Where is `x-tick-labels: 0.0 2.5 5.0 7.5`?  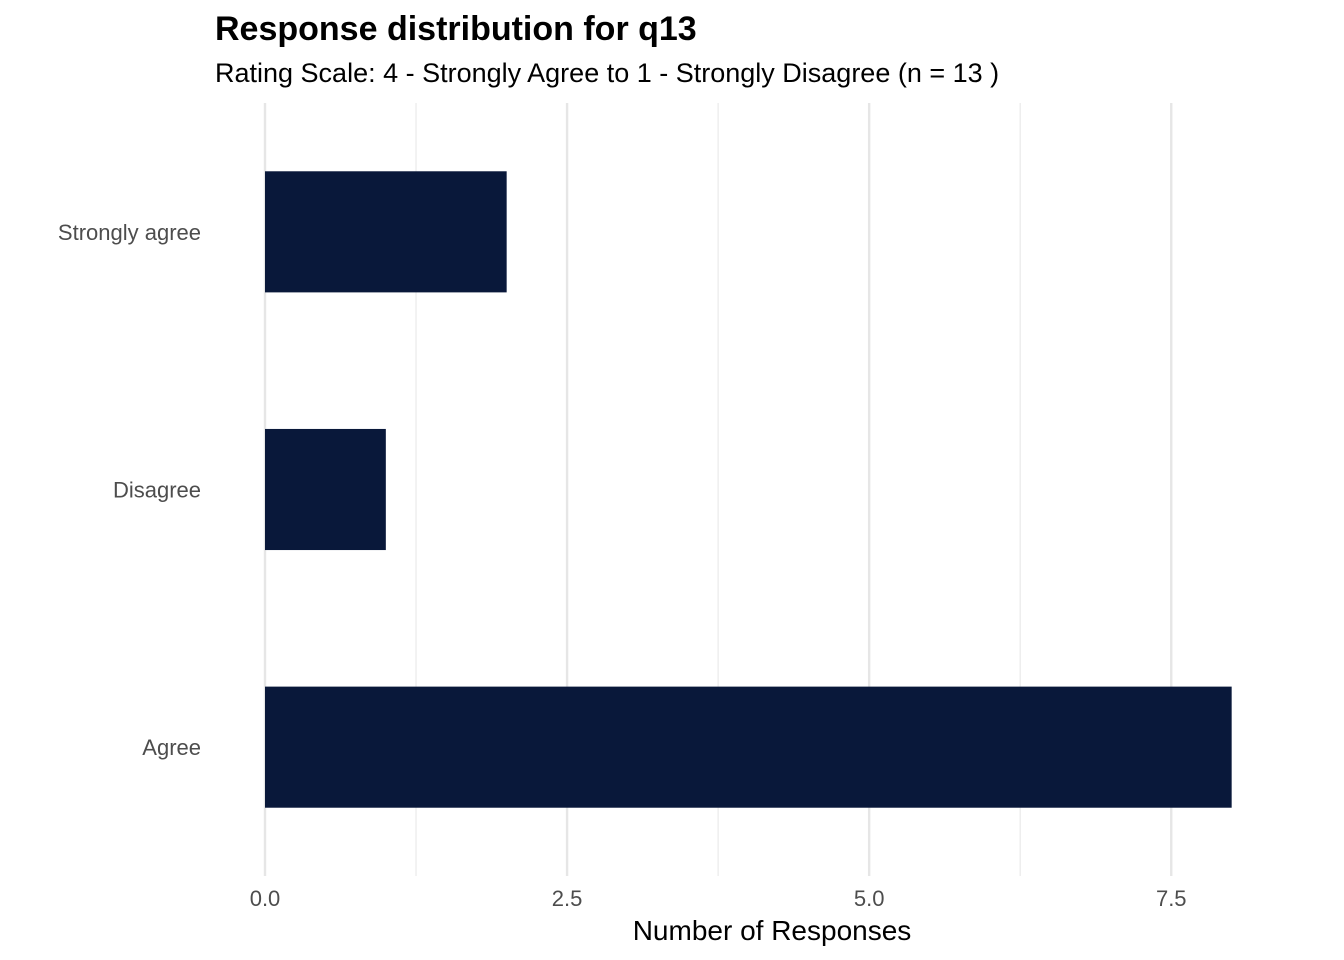
x-tick-labels: 0.0 2.5 5.0 7.5 is located at coordinates (718, 898).